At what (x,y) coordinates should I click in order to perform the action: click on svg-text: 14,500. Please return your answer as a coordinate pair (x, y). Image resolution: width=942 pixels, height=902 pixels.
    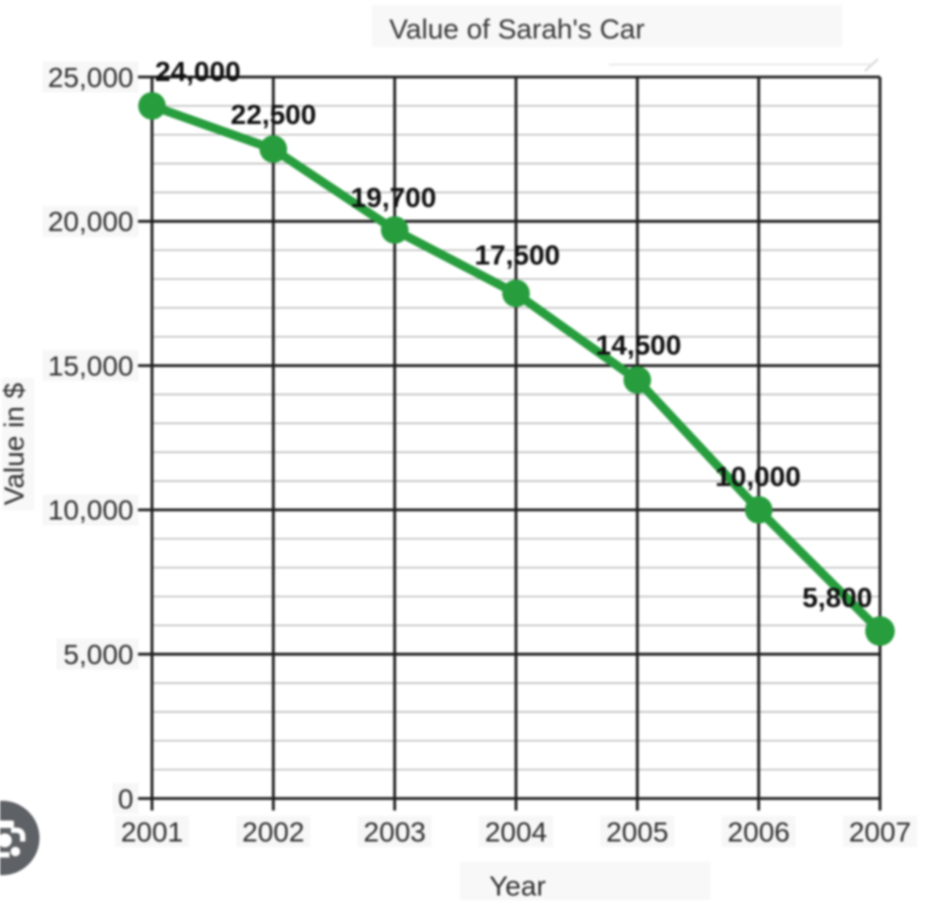
    Looking at the image, I should click on (639, 345).